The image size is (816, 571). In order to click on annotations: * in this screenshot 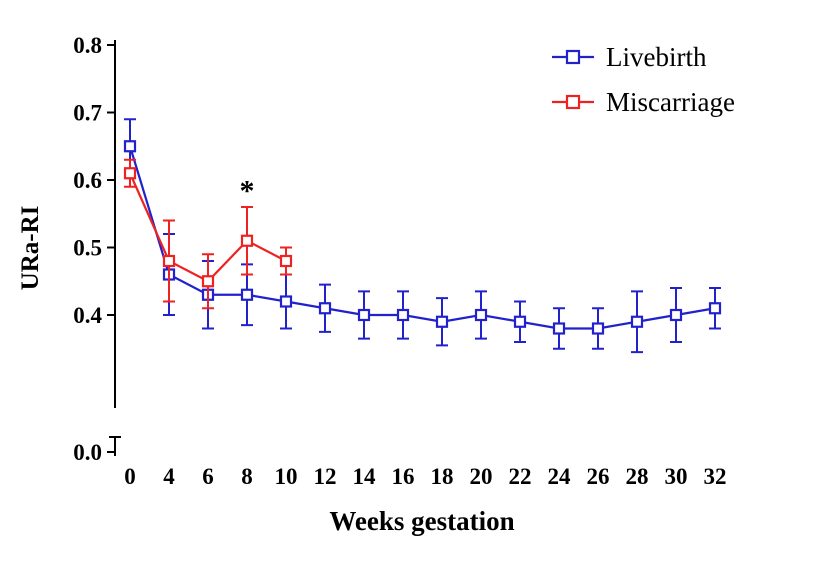, I will do `click(247, 190)`.